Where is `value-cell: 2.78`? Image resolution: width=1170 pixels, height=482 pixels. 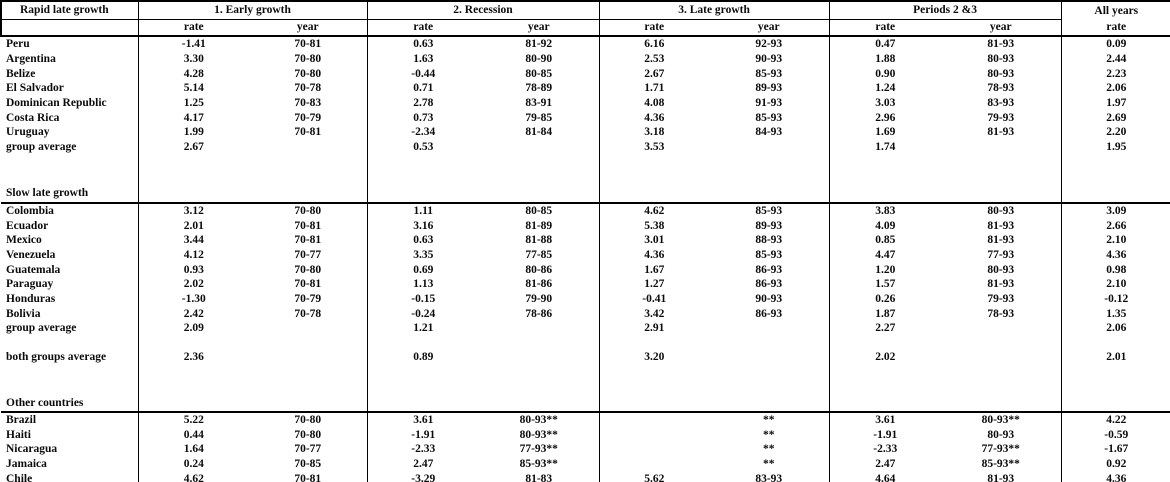
value-cell: 2.78 is located at coordinates (422, 103).